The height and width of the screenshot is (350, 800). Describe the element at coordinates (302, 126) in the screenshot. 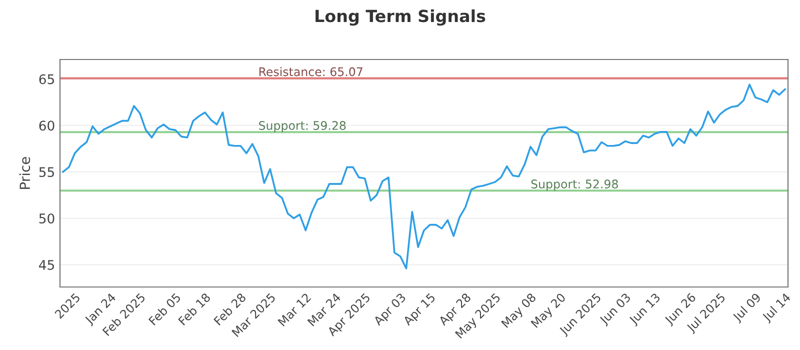

I see `ref-line-label: Support: 59.28` at that location.